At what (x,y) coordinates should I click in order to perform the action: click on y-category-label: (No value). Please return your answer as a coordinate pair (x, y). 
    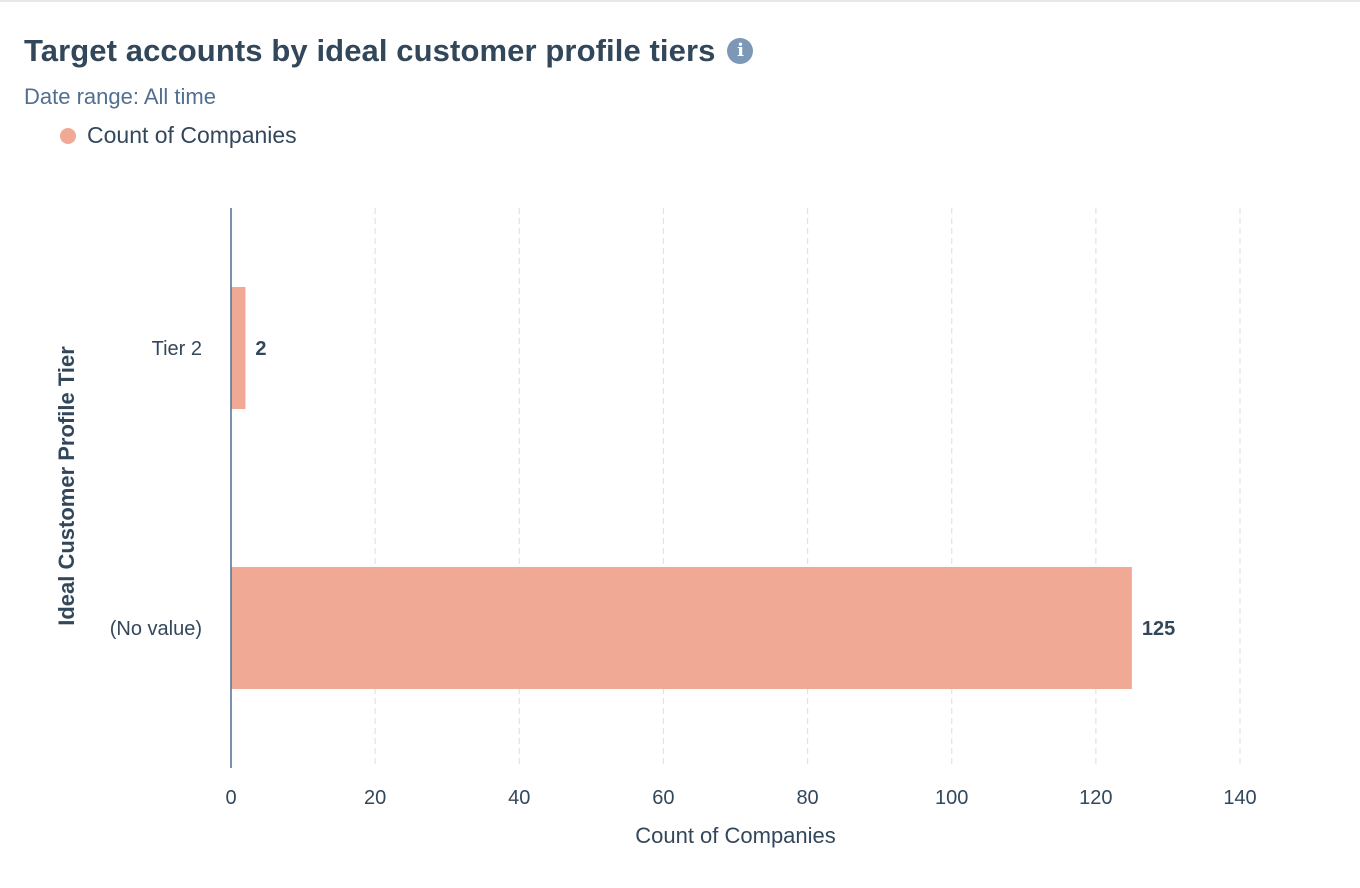
    Looking at the image, I should click on (156, 629).